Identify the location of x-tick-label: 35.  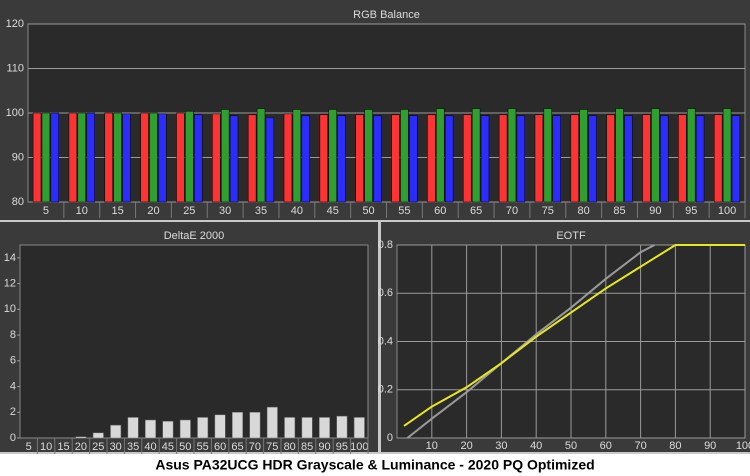
(261, 211).